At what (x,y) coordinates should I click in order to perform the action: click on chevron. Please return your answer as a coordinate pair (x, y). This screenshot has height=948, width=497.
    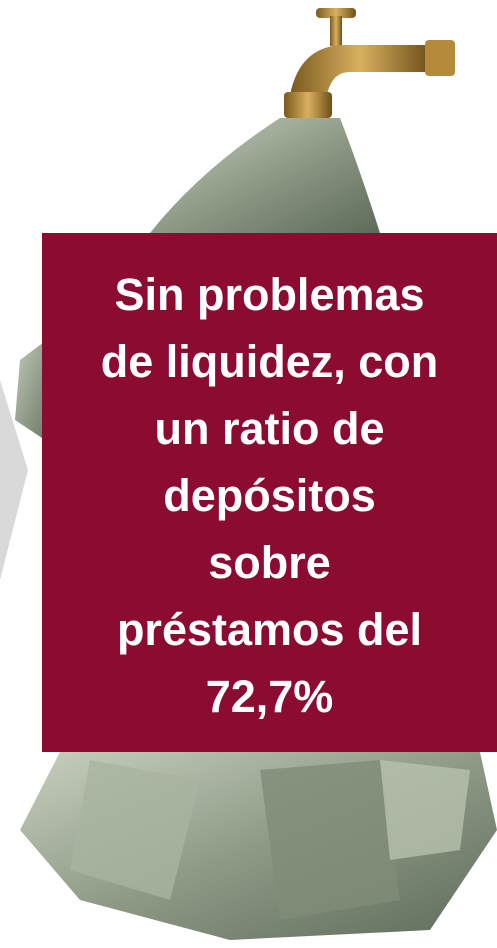
    Looking at the image, I should click on (14, 480).